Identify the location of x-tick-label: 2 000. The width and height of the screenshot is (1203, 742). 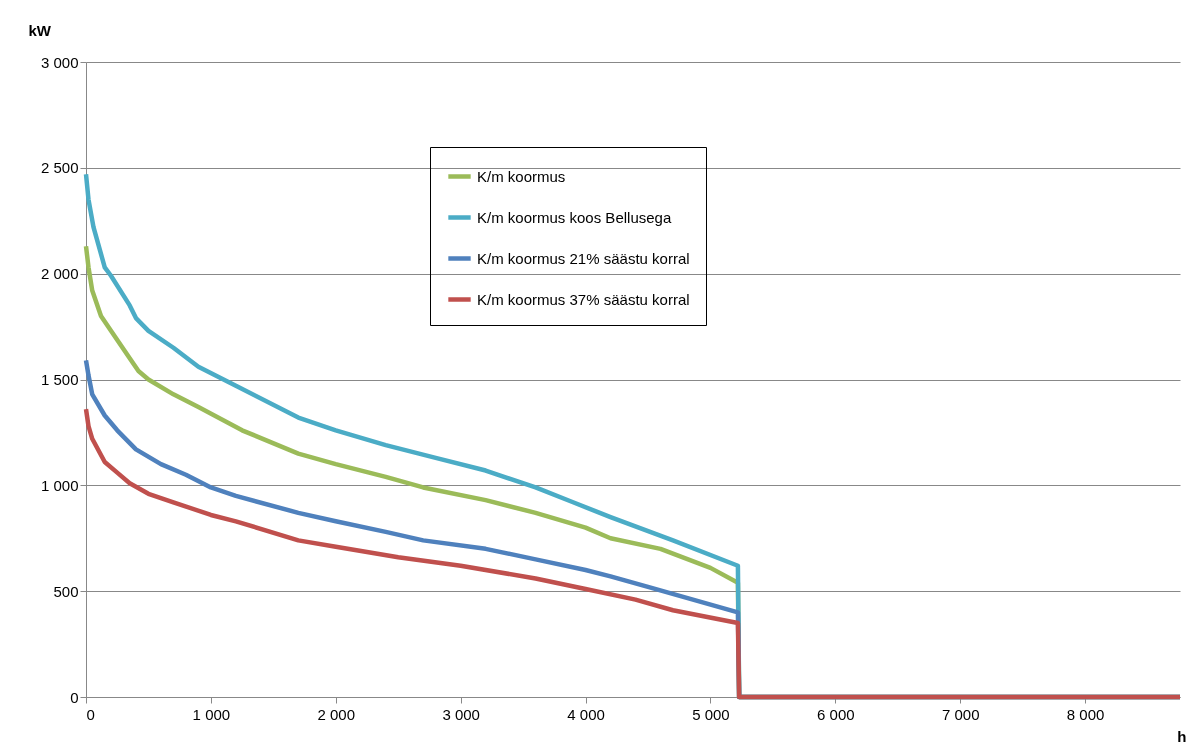
(336, 714).